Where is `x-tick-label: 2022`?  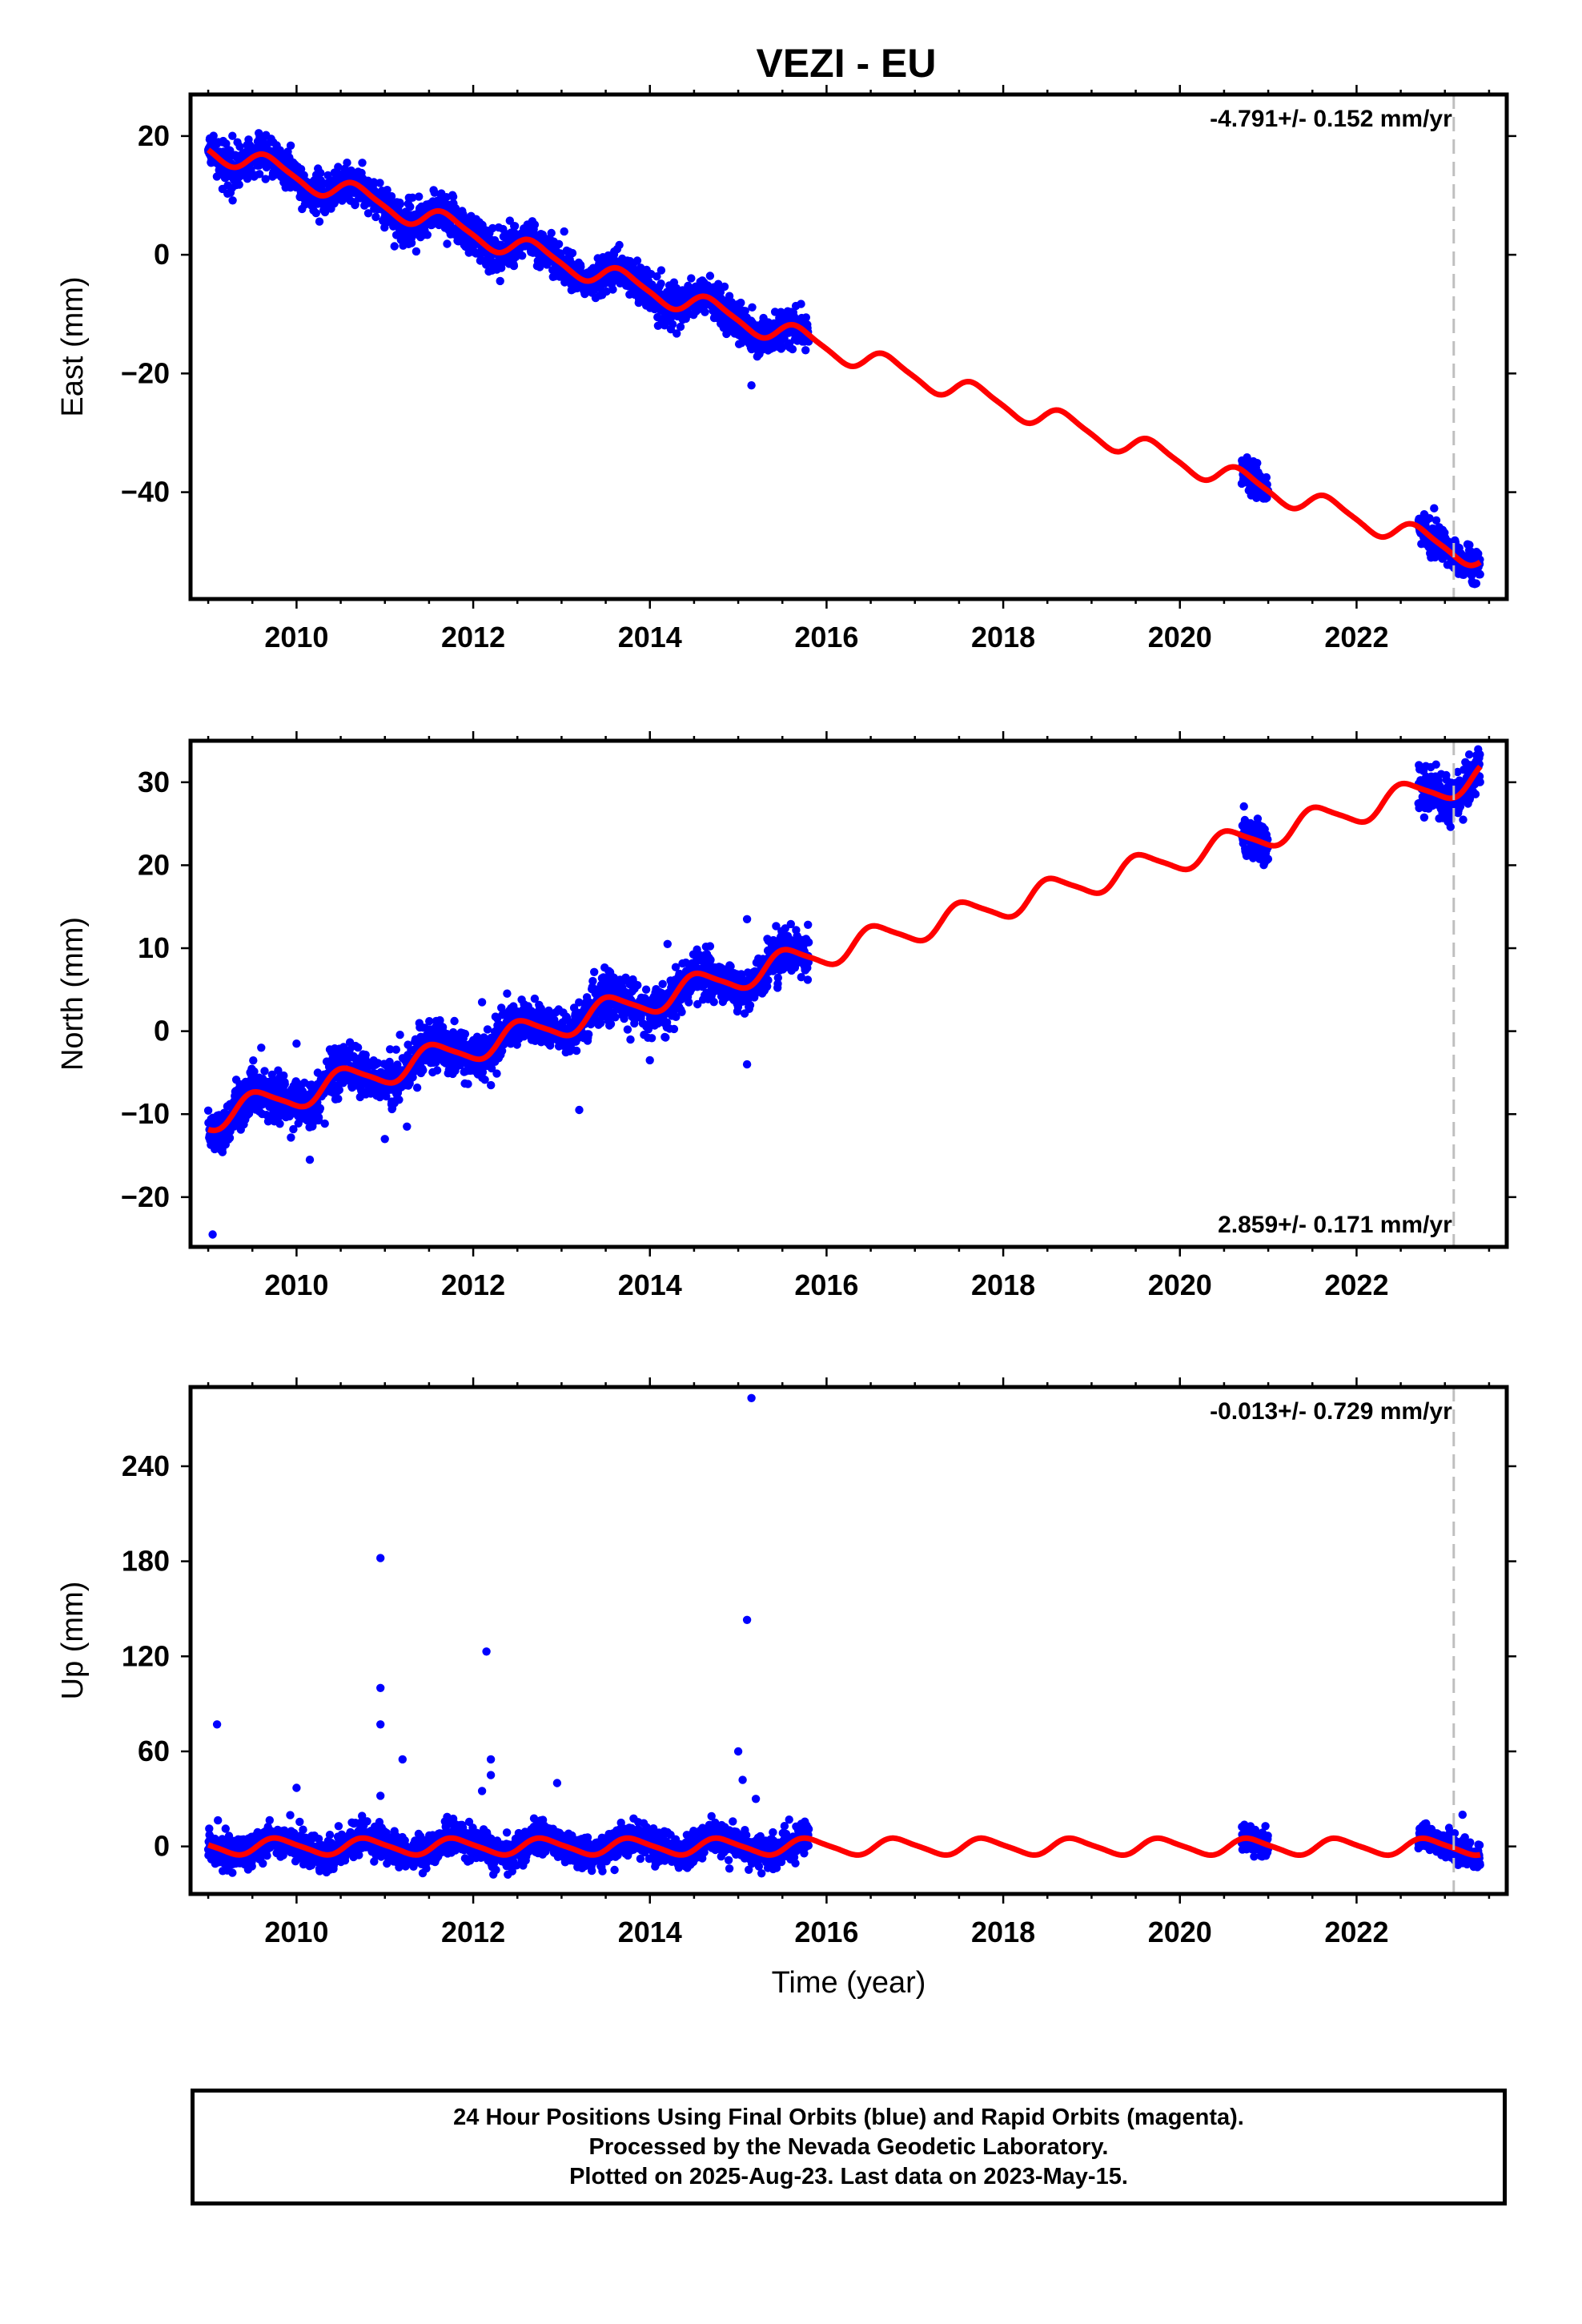
x-tick-label: 2022 is located at coordinates (1356, 637).